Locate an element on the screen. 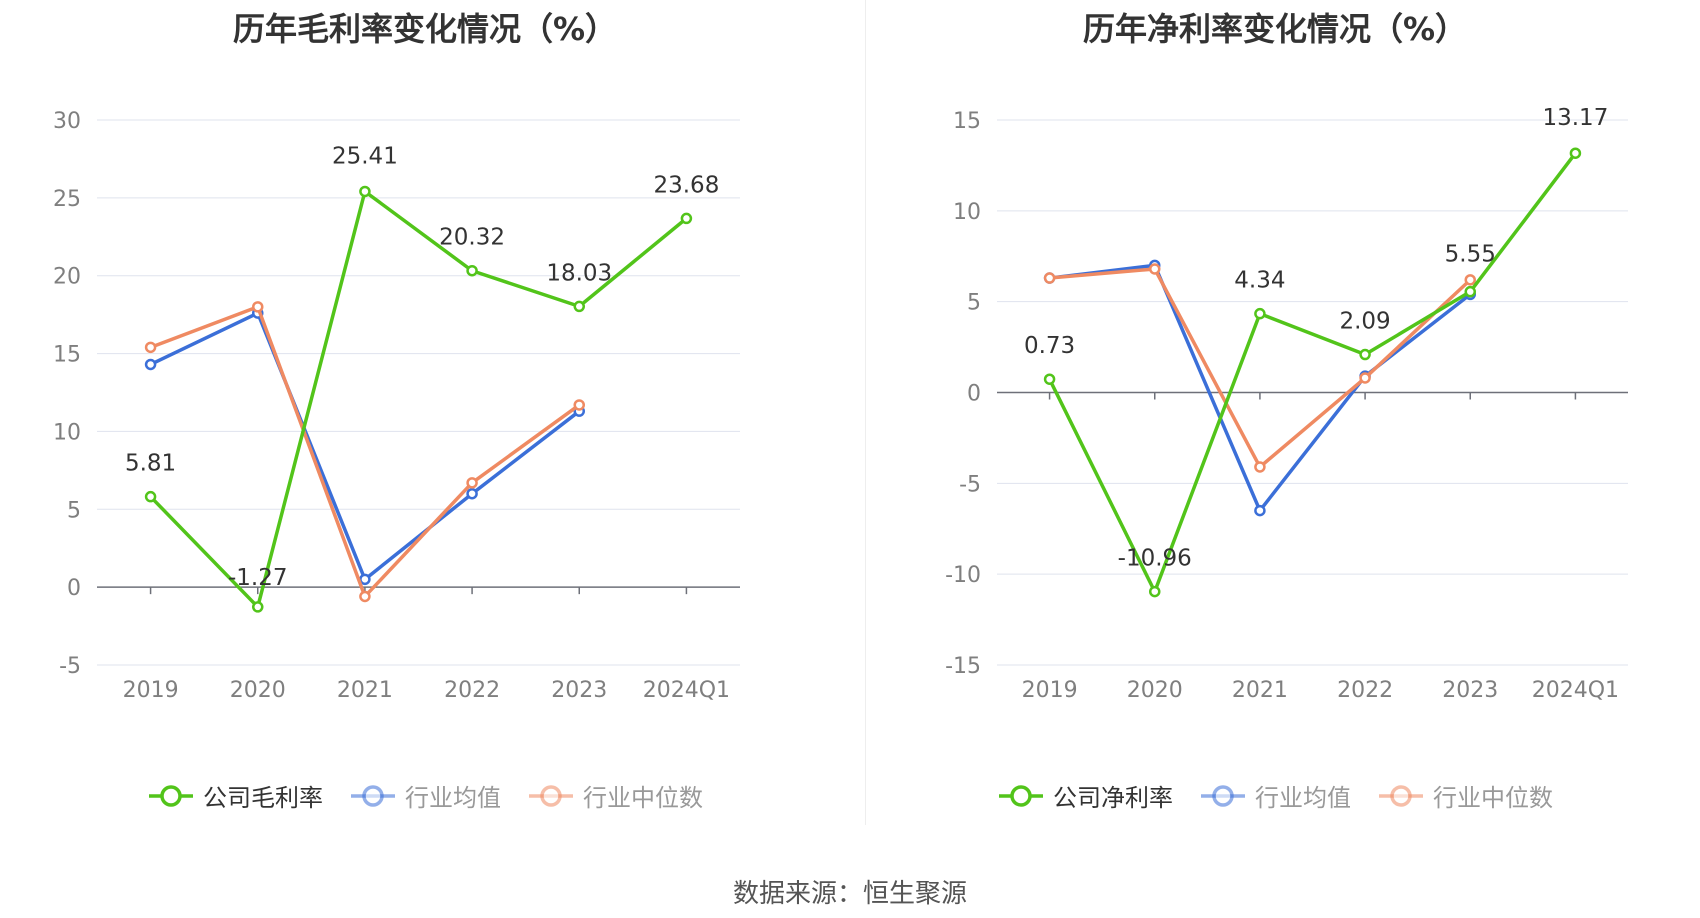 Image resolution: width=1700 pixels, height=918 pixels. y-tick-label: 20 is located at coordinates (67, 277).